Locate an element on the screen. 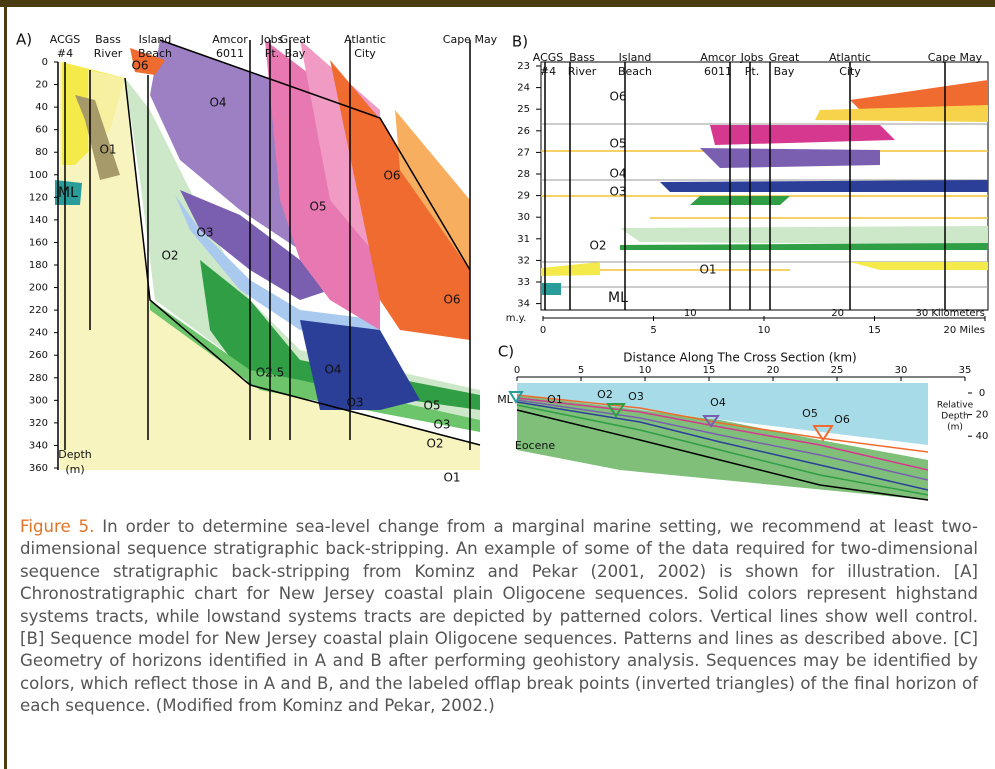 Image resolution: width=995 pixels, height=769 pixels. x-tick-label: 30 is located at coordinates (901, 370).